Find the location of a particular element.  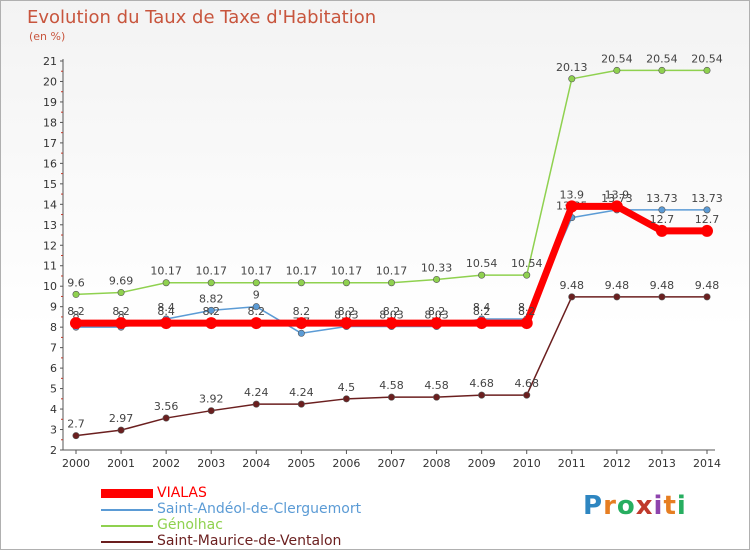

logo-letter: P is located at coordinates (593, 506).